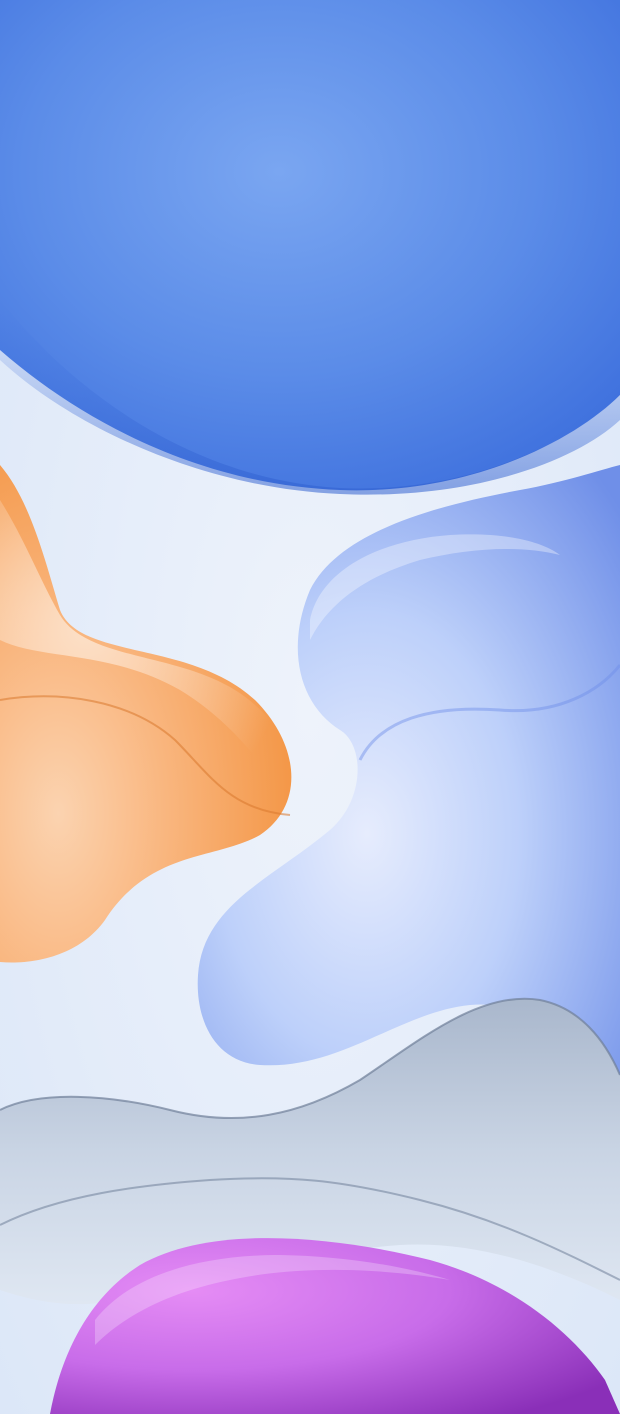 Image resolution: width=620 pixels, height=1414 pixels. Describe the element at coordinates (310, 1229) in the screenshot. I see `gray-wave-inner-edge` at that location.